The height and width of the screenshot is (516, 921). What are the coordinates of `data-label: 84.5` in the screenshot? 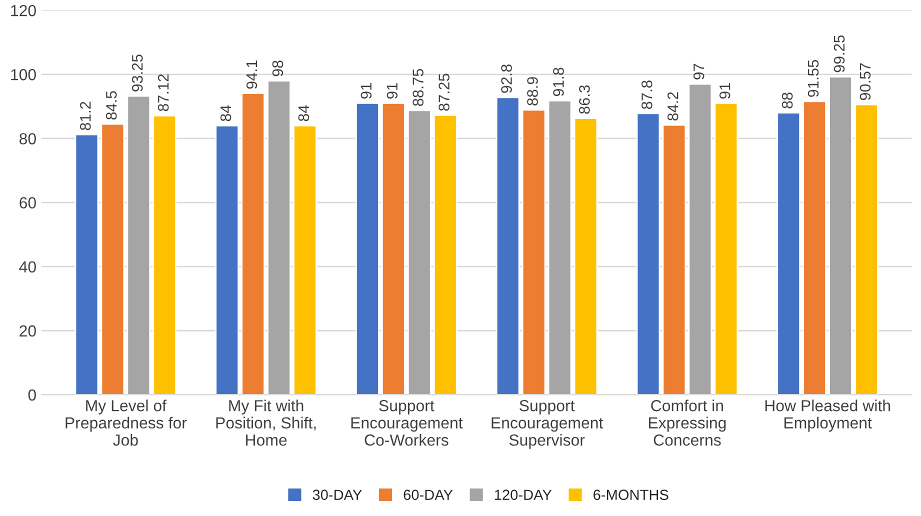 It's located at (111, 105).